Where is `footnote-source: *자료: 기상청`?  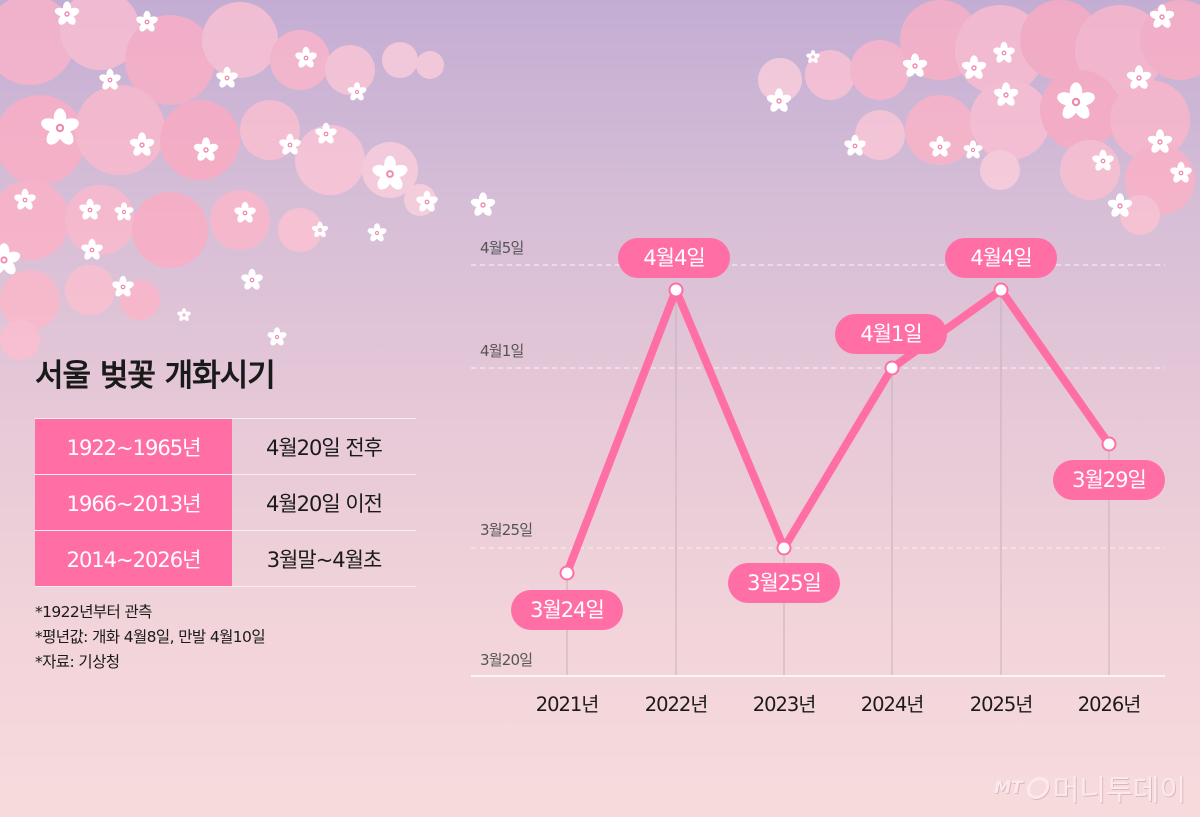 footnote-source: *자료: 기상청 is located at coordinates (77, 662).